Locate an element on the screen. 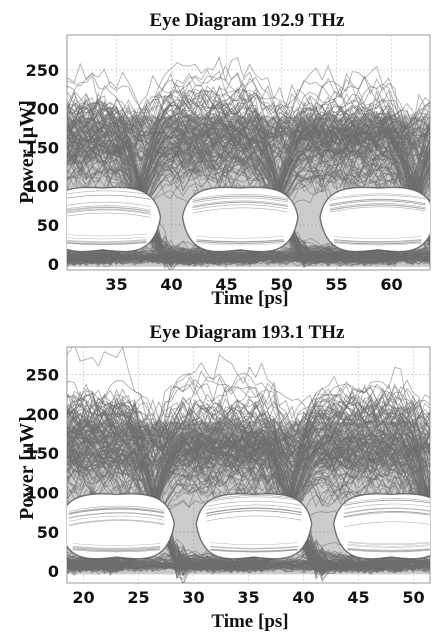 The height and width of the screenshot is (640, 442). x-tick-label: 30 is located at coordinates (193, 597).